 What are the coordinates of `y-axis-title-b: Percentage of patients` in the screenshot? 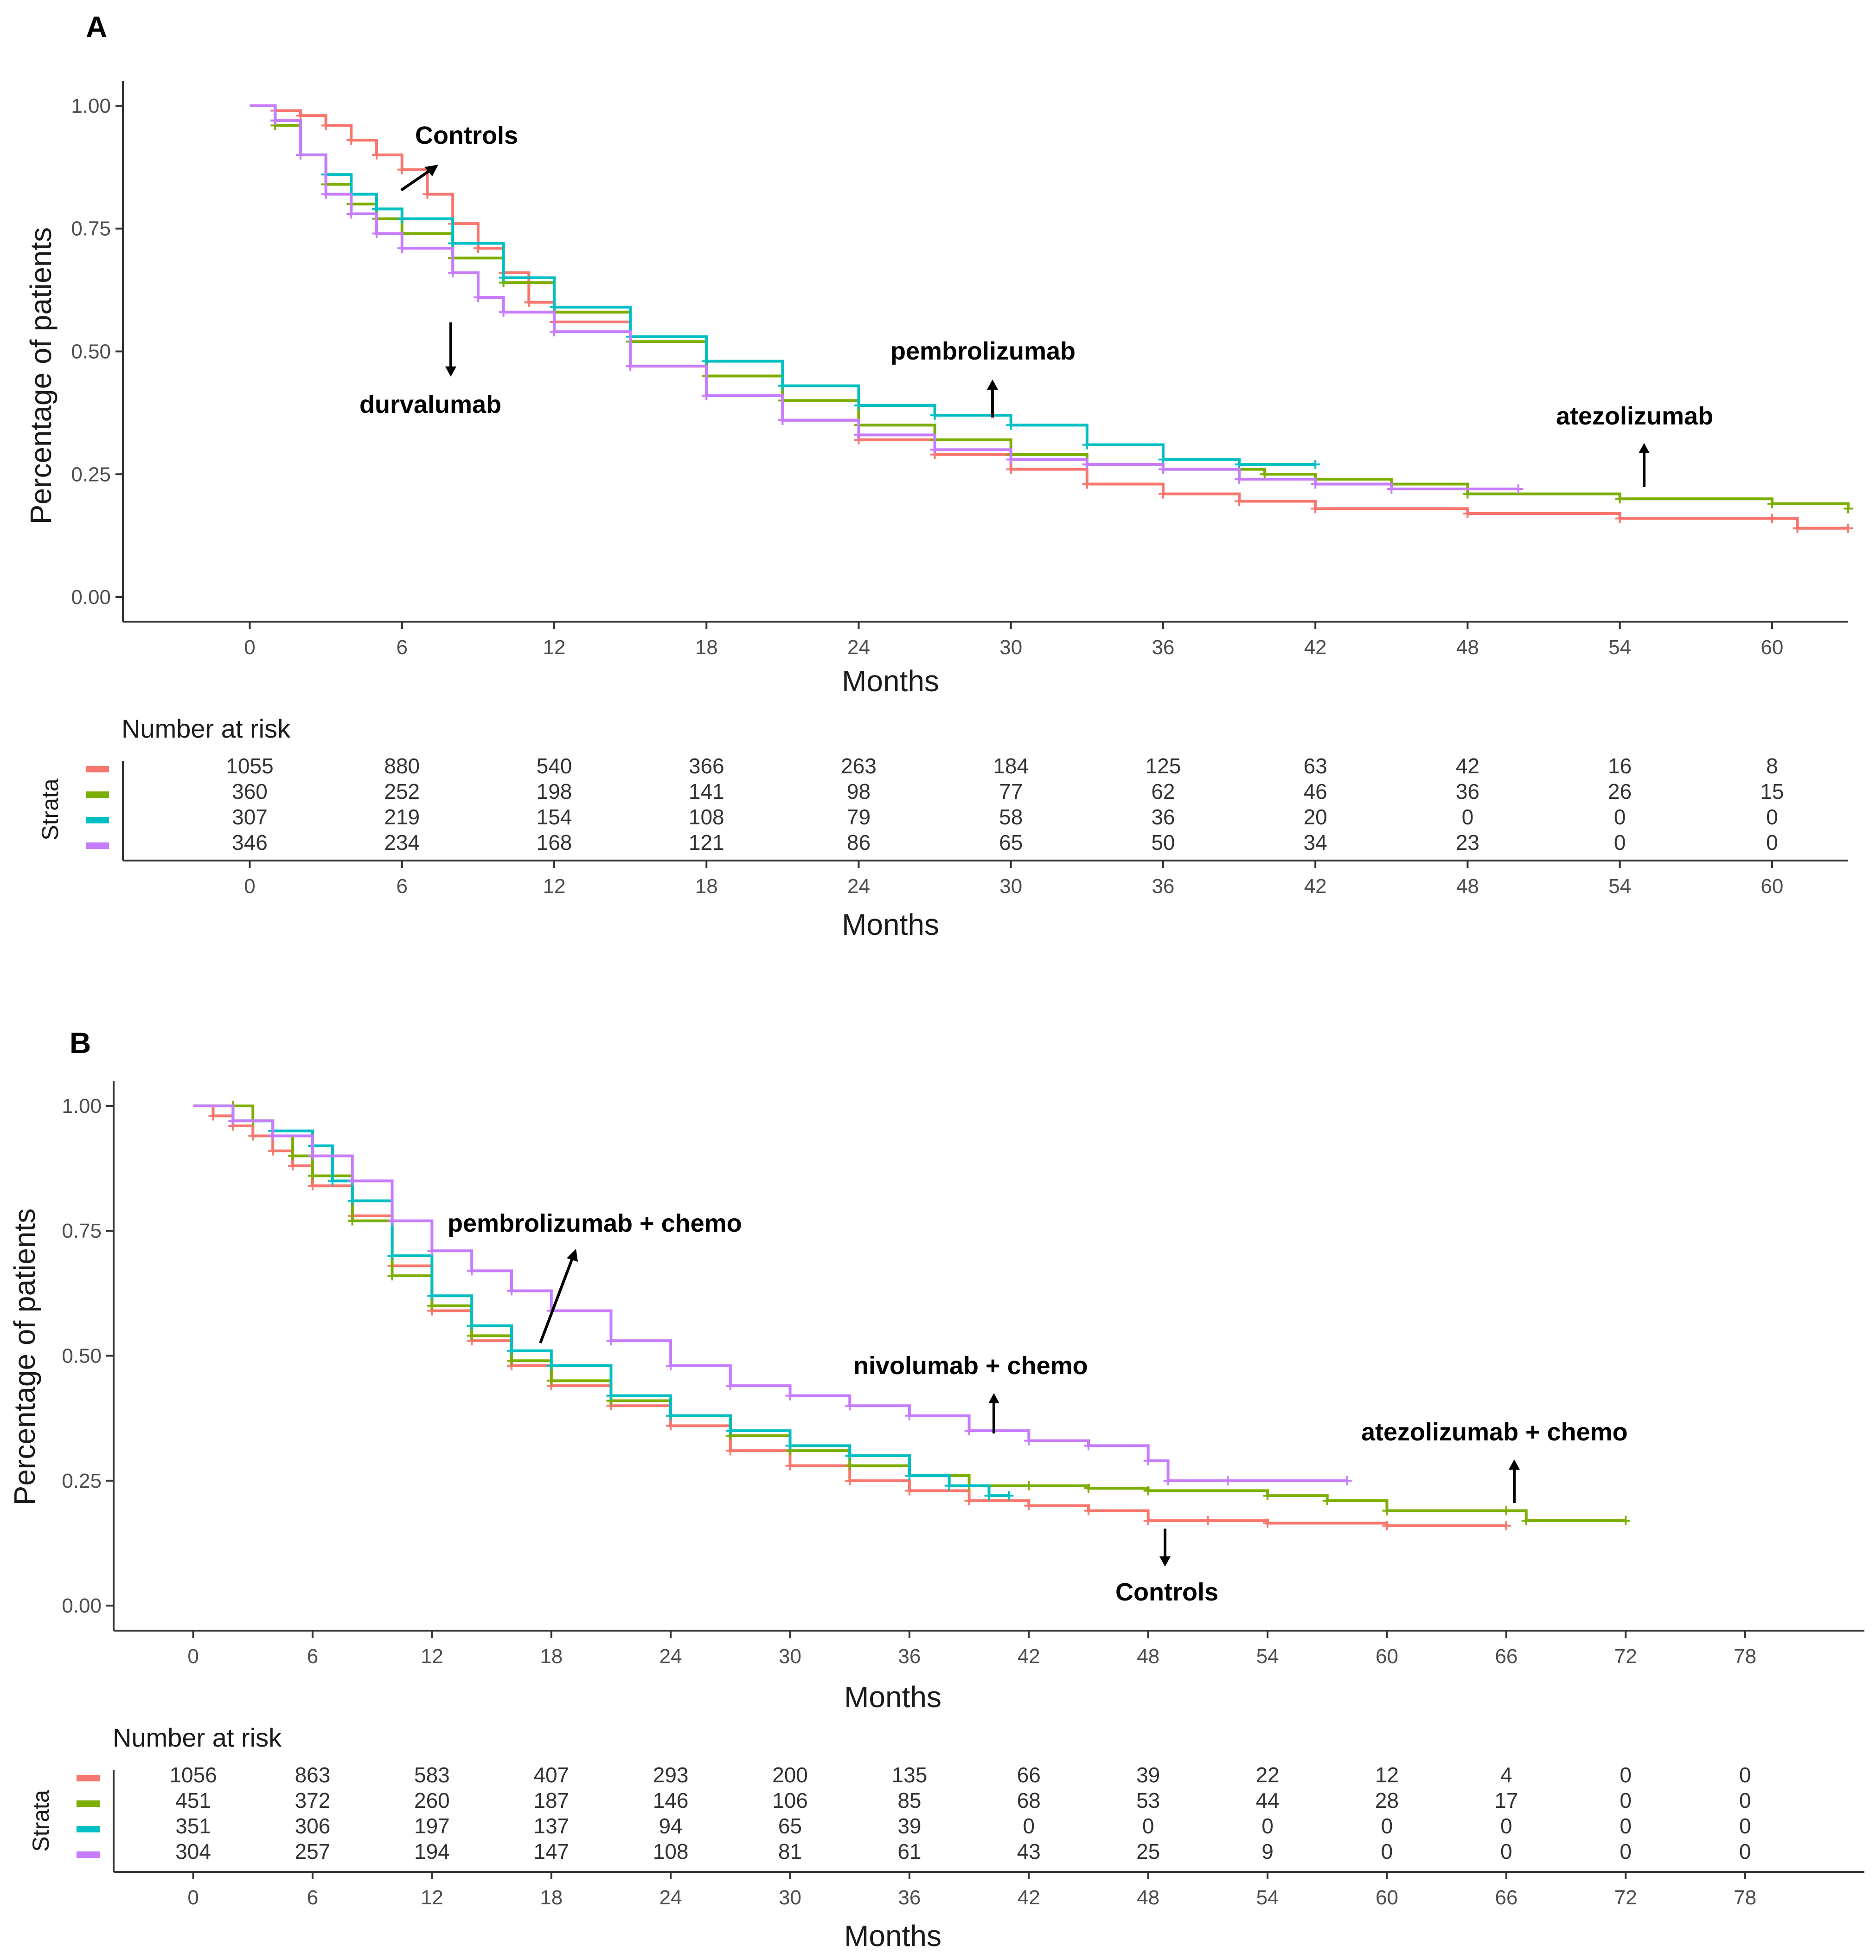 It's located at (24, 1357).